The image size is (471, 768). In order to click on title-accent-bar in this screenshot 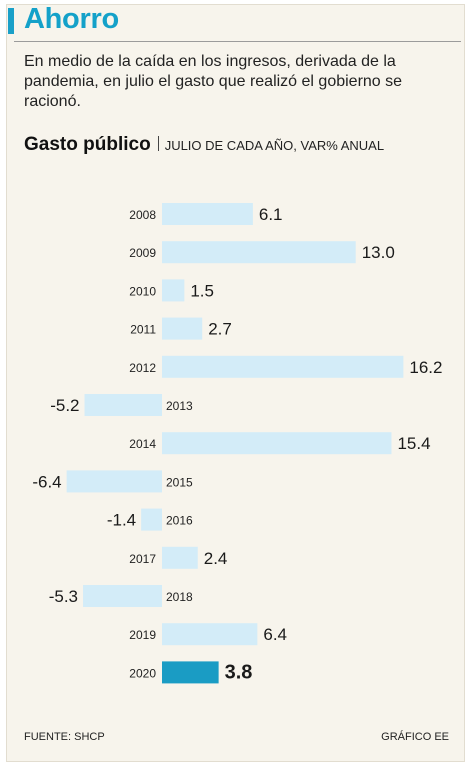, I will do `click(11, 21)`.